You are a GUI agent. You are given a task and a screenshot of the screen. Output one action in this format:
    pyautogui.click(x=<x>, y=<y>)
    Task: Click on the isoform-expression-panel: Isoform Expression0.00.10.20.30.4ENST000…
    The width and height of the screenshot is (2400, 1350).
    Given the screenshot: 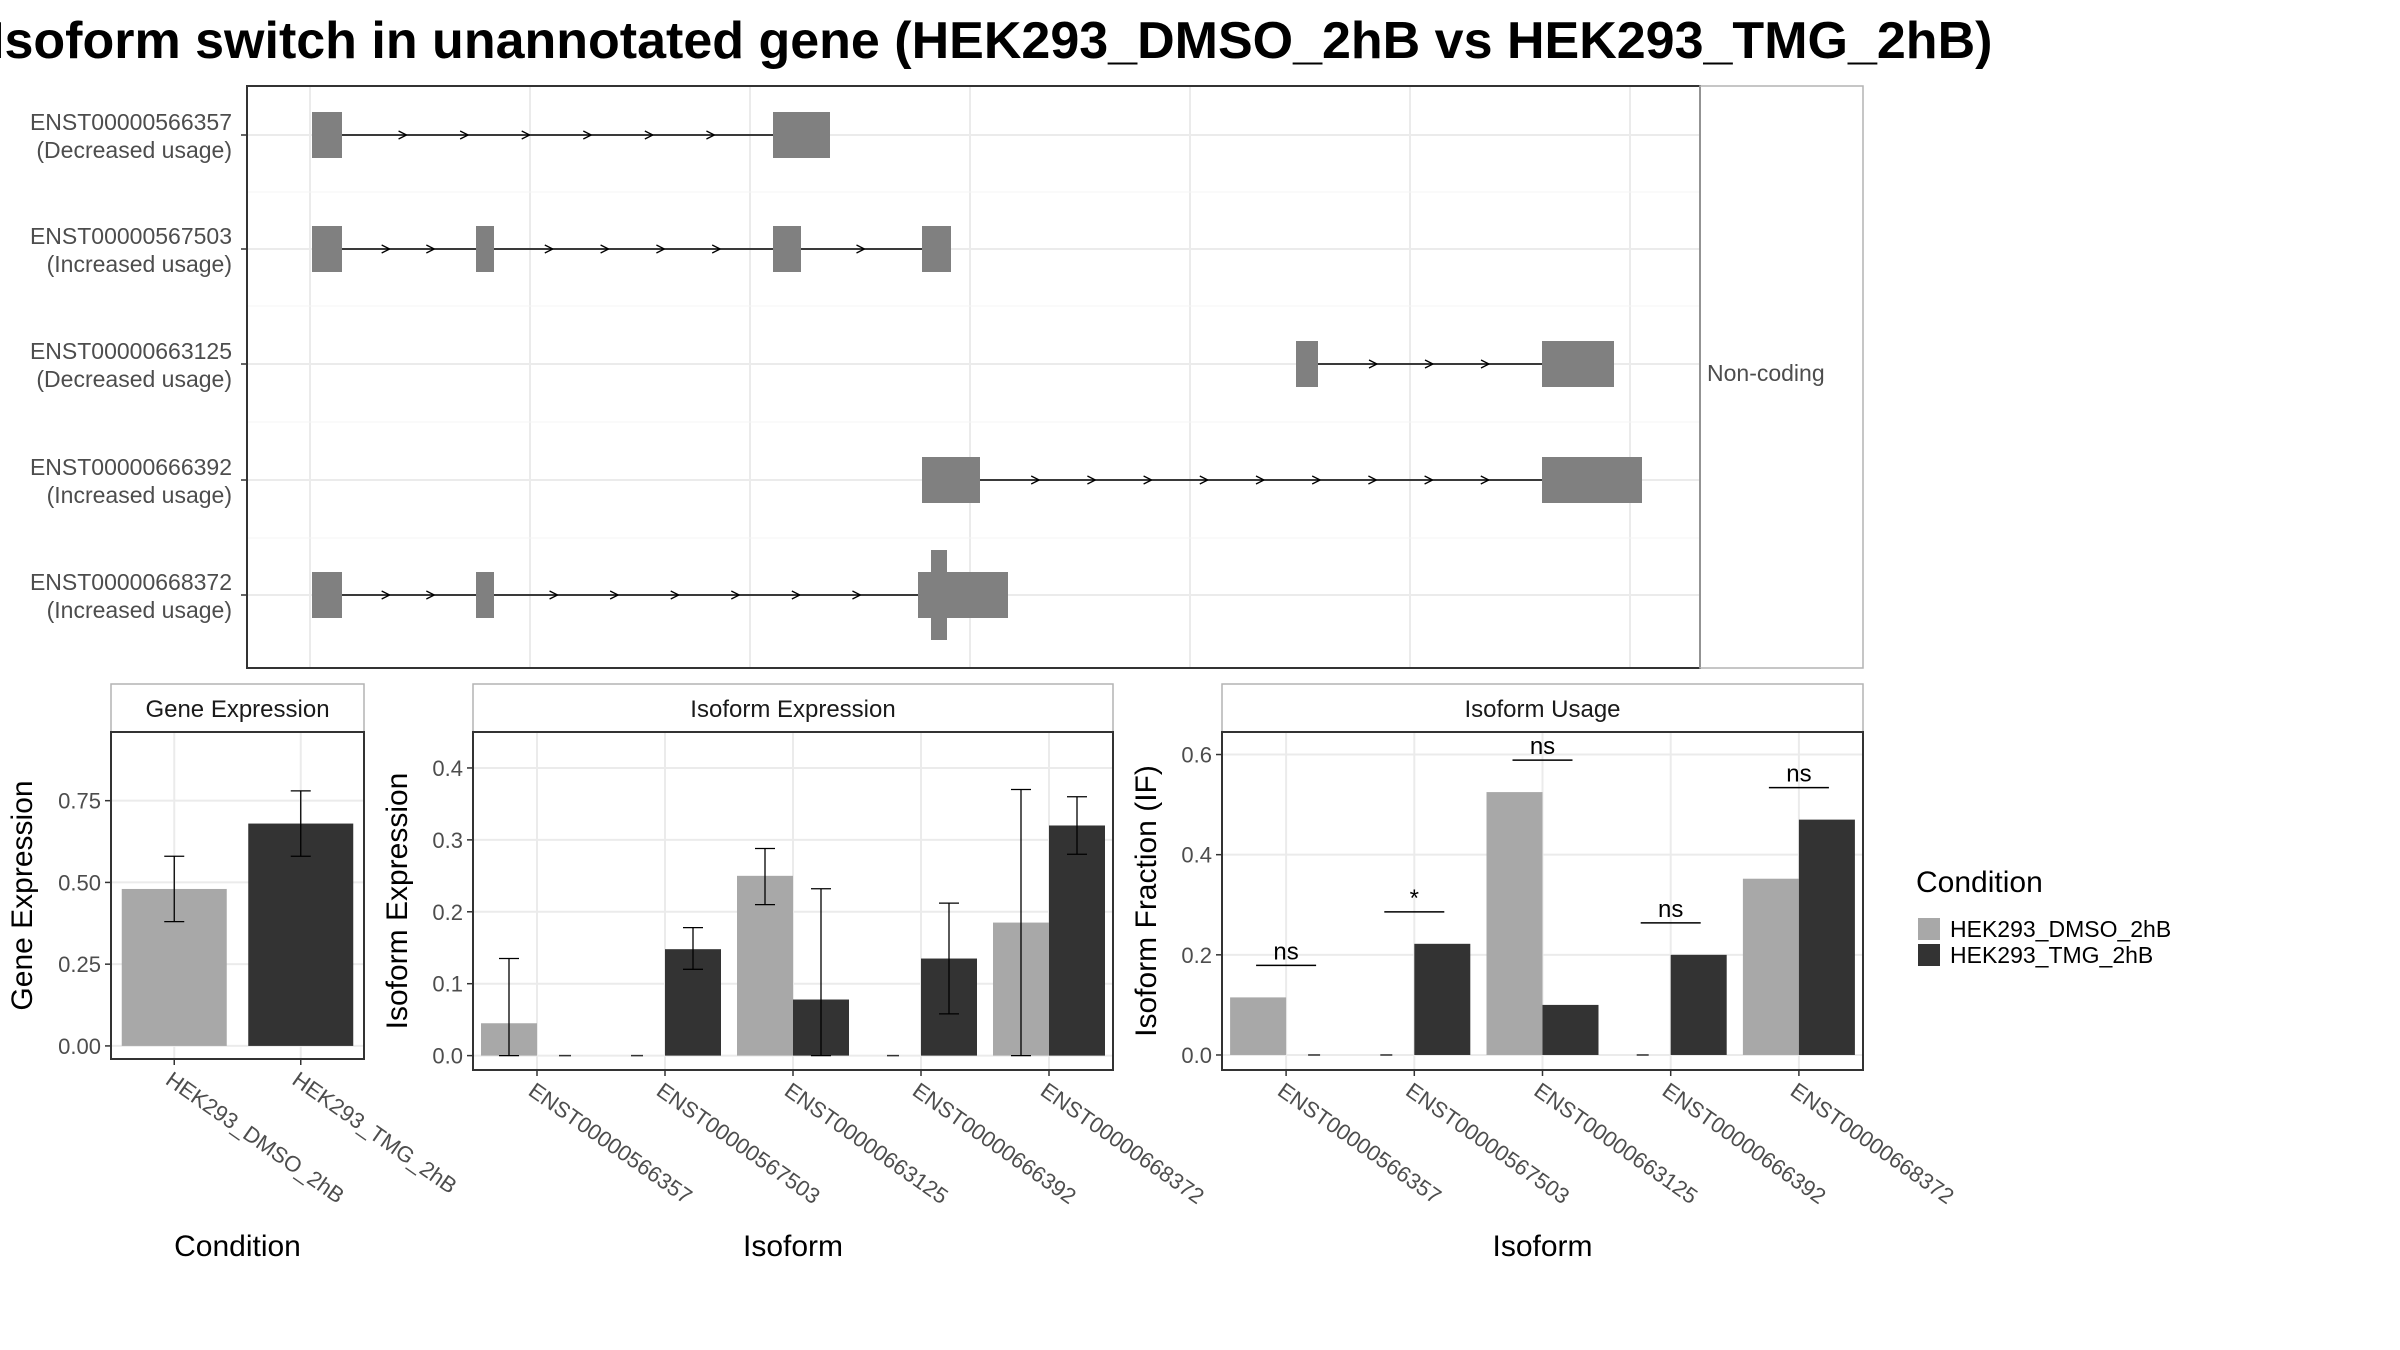 What is the action you would take?
    pyautogui.click(x=795, y=973)
    